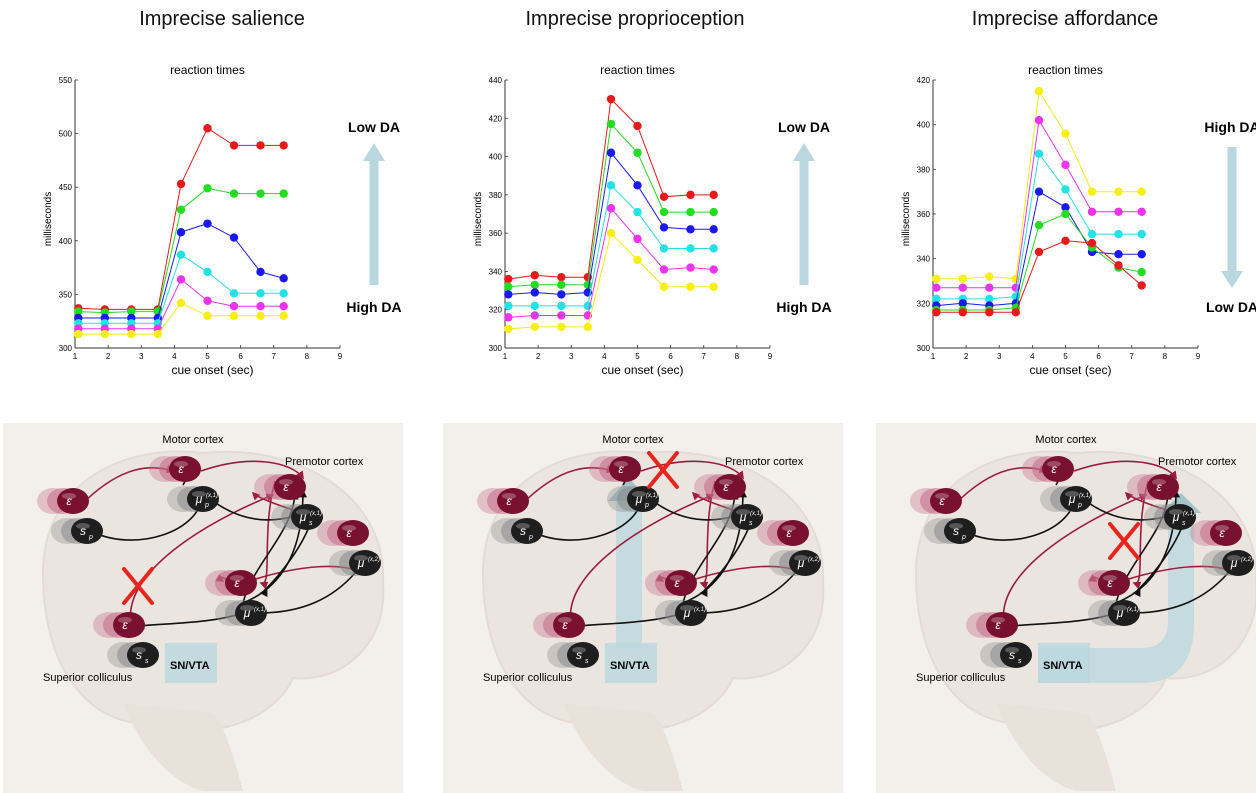  Describe the element at coordinates (803, 307) in the screenshot. I see `annotation-bottom: High DA` at that location.